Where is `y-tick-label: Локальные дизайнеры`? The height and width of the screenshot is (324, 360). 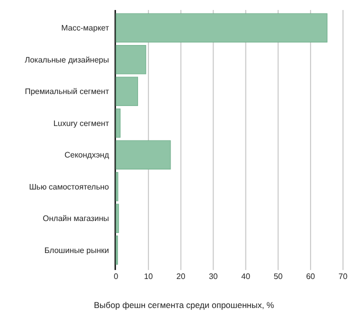 y-tick-label: Локальные дизайнеры is located at coordinates (67, 59).